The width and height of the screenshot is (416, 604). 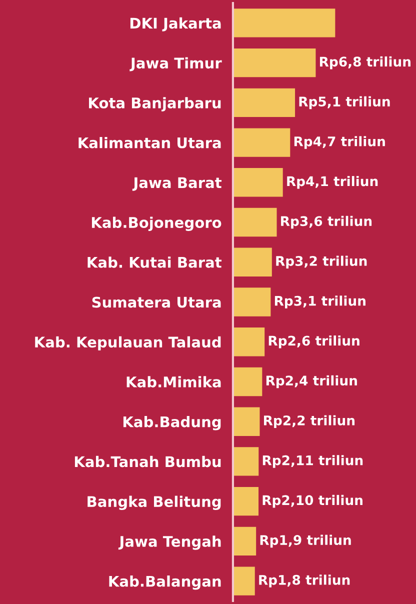 I want to click on data-label: Rp3,2 triliun, so click(x=321, y=262).